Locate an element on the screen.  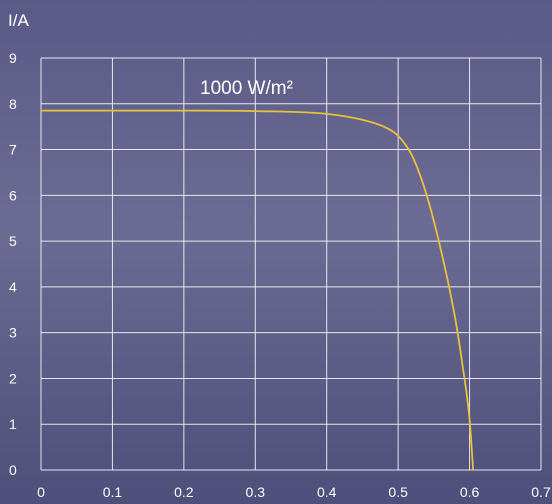
y-axis-label: I/A is located at coordinates (18, 20).